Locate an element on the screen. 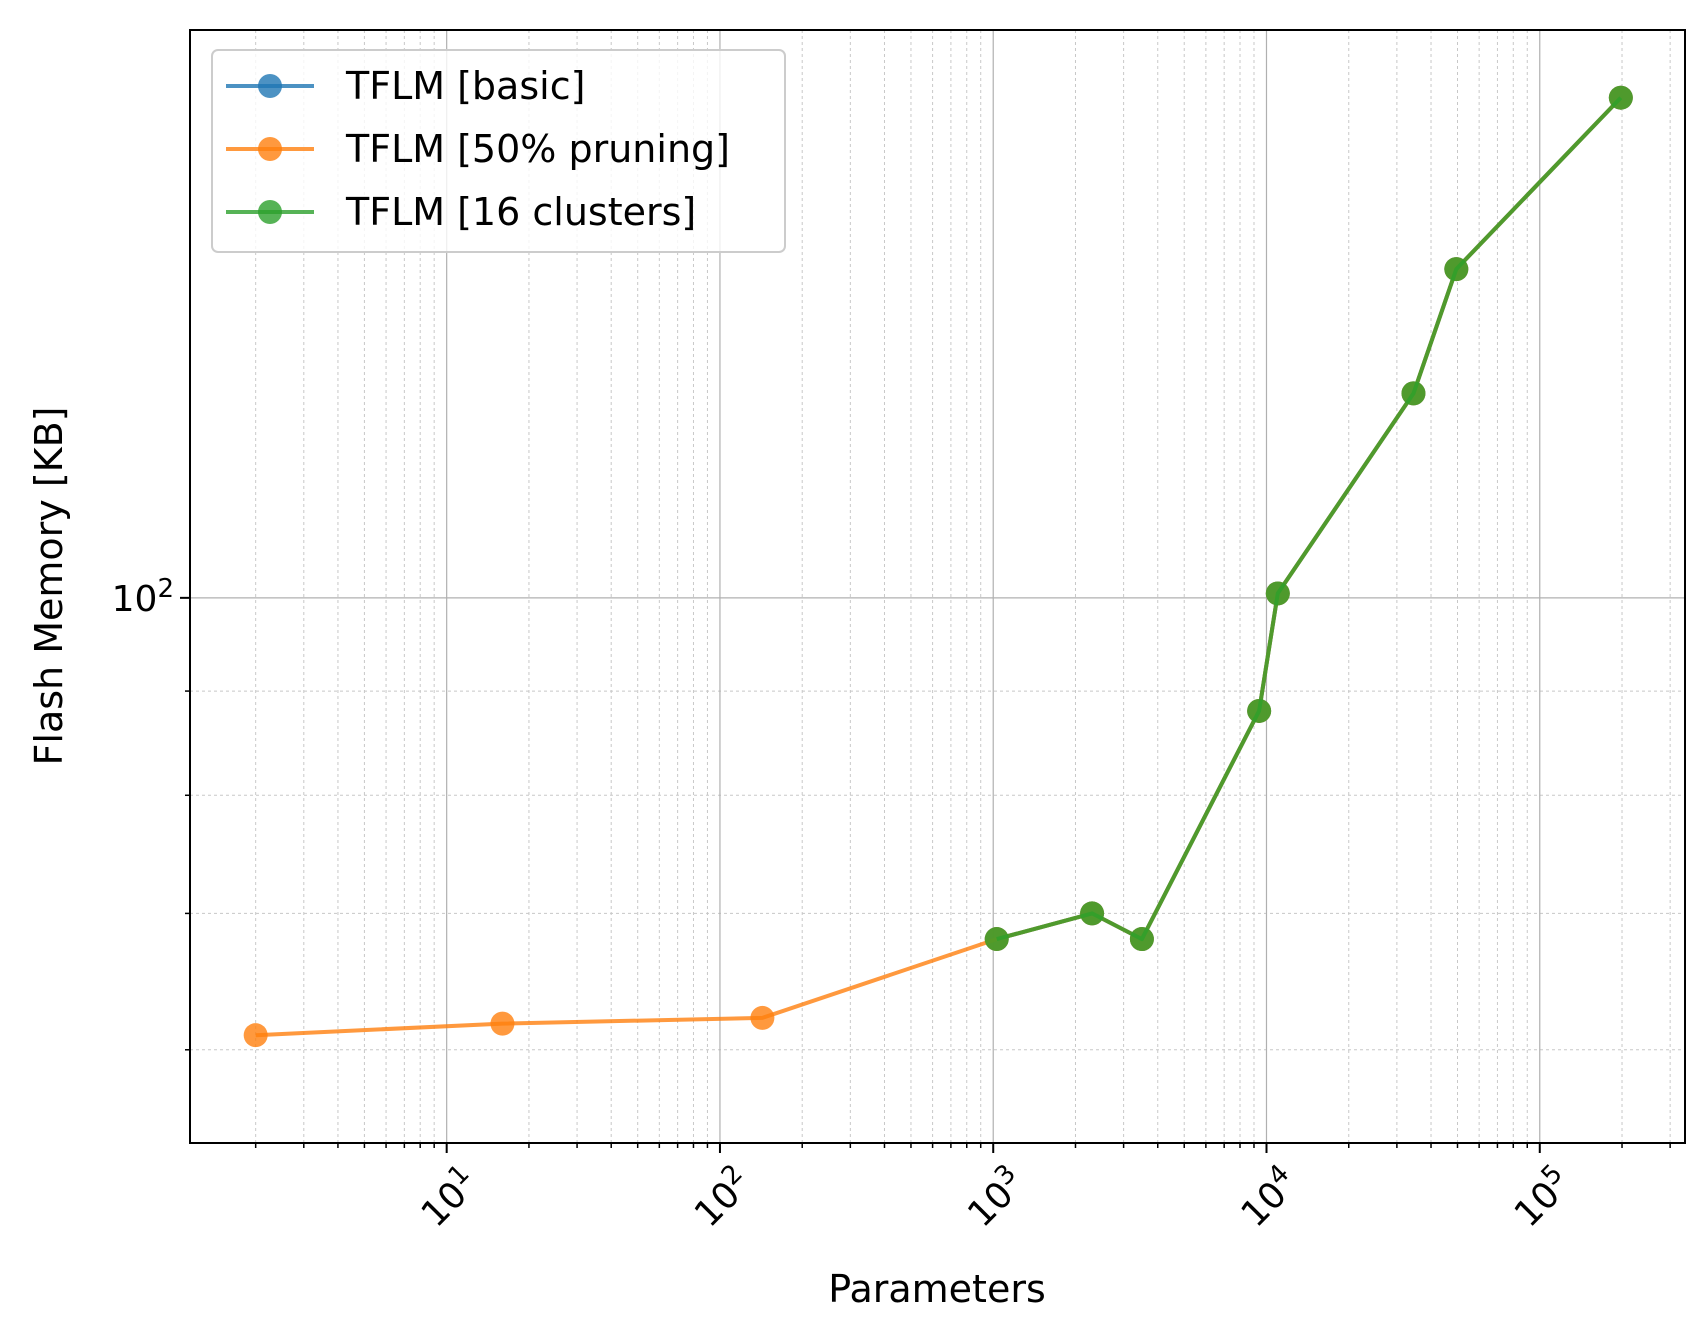 The height and width of the screenshot is (1341, 1706). legend-item: TFLM [basic] is located at coordinates (405, 86).